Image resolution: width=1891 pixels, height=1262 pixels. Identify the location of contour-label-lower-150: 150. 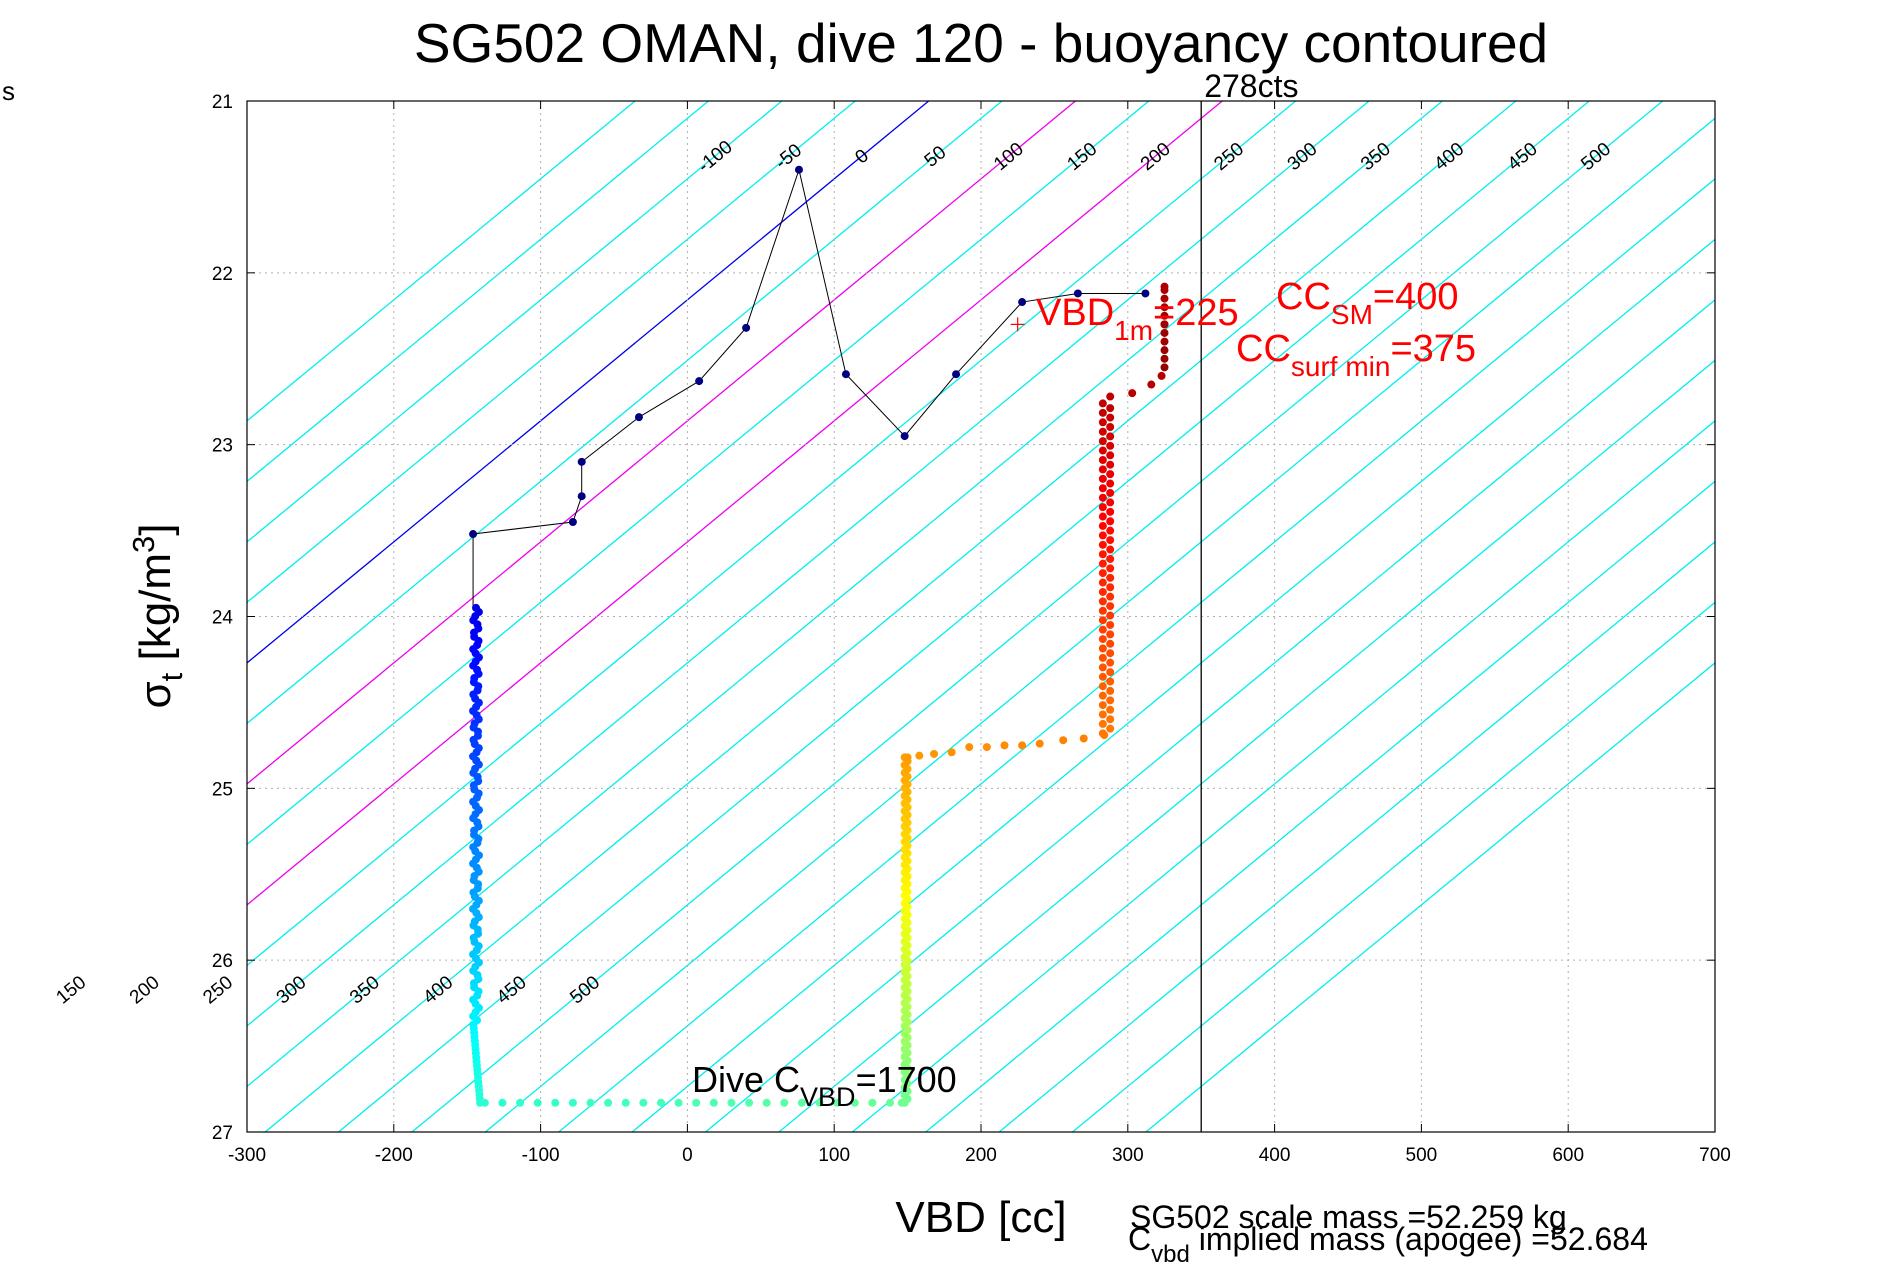
(71, 990).